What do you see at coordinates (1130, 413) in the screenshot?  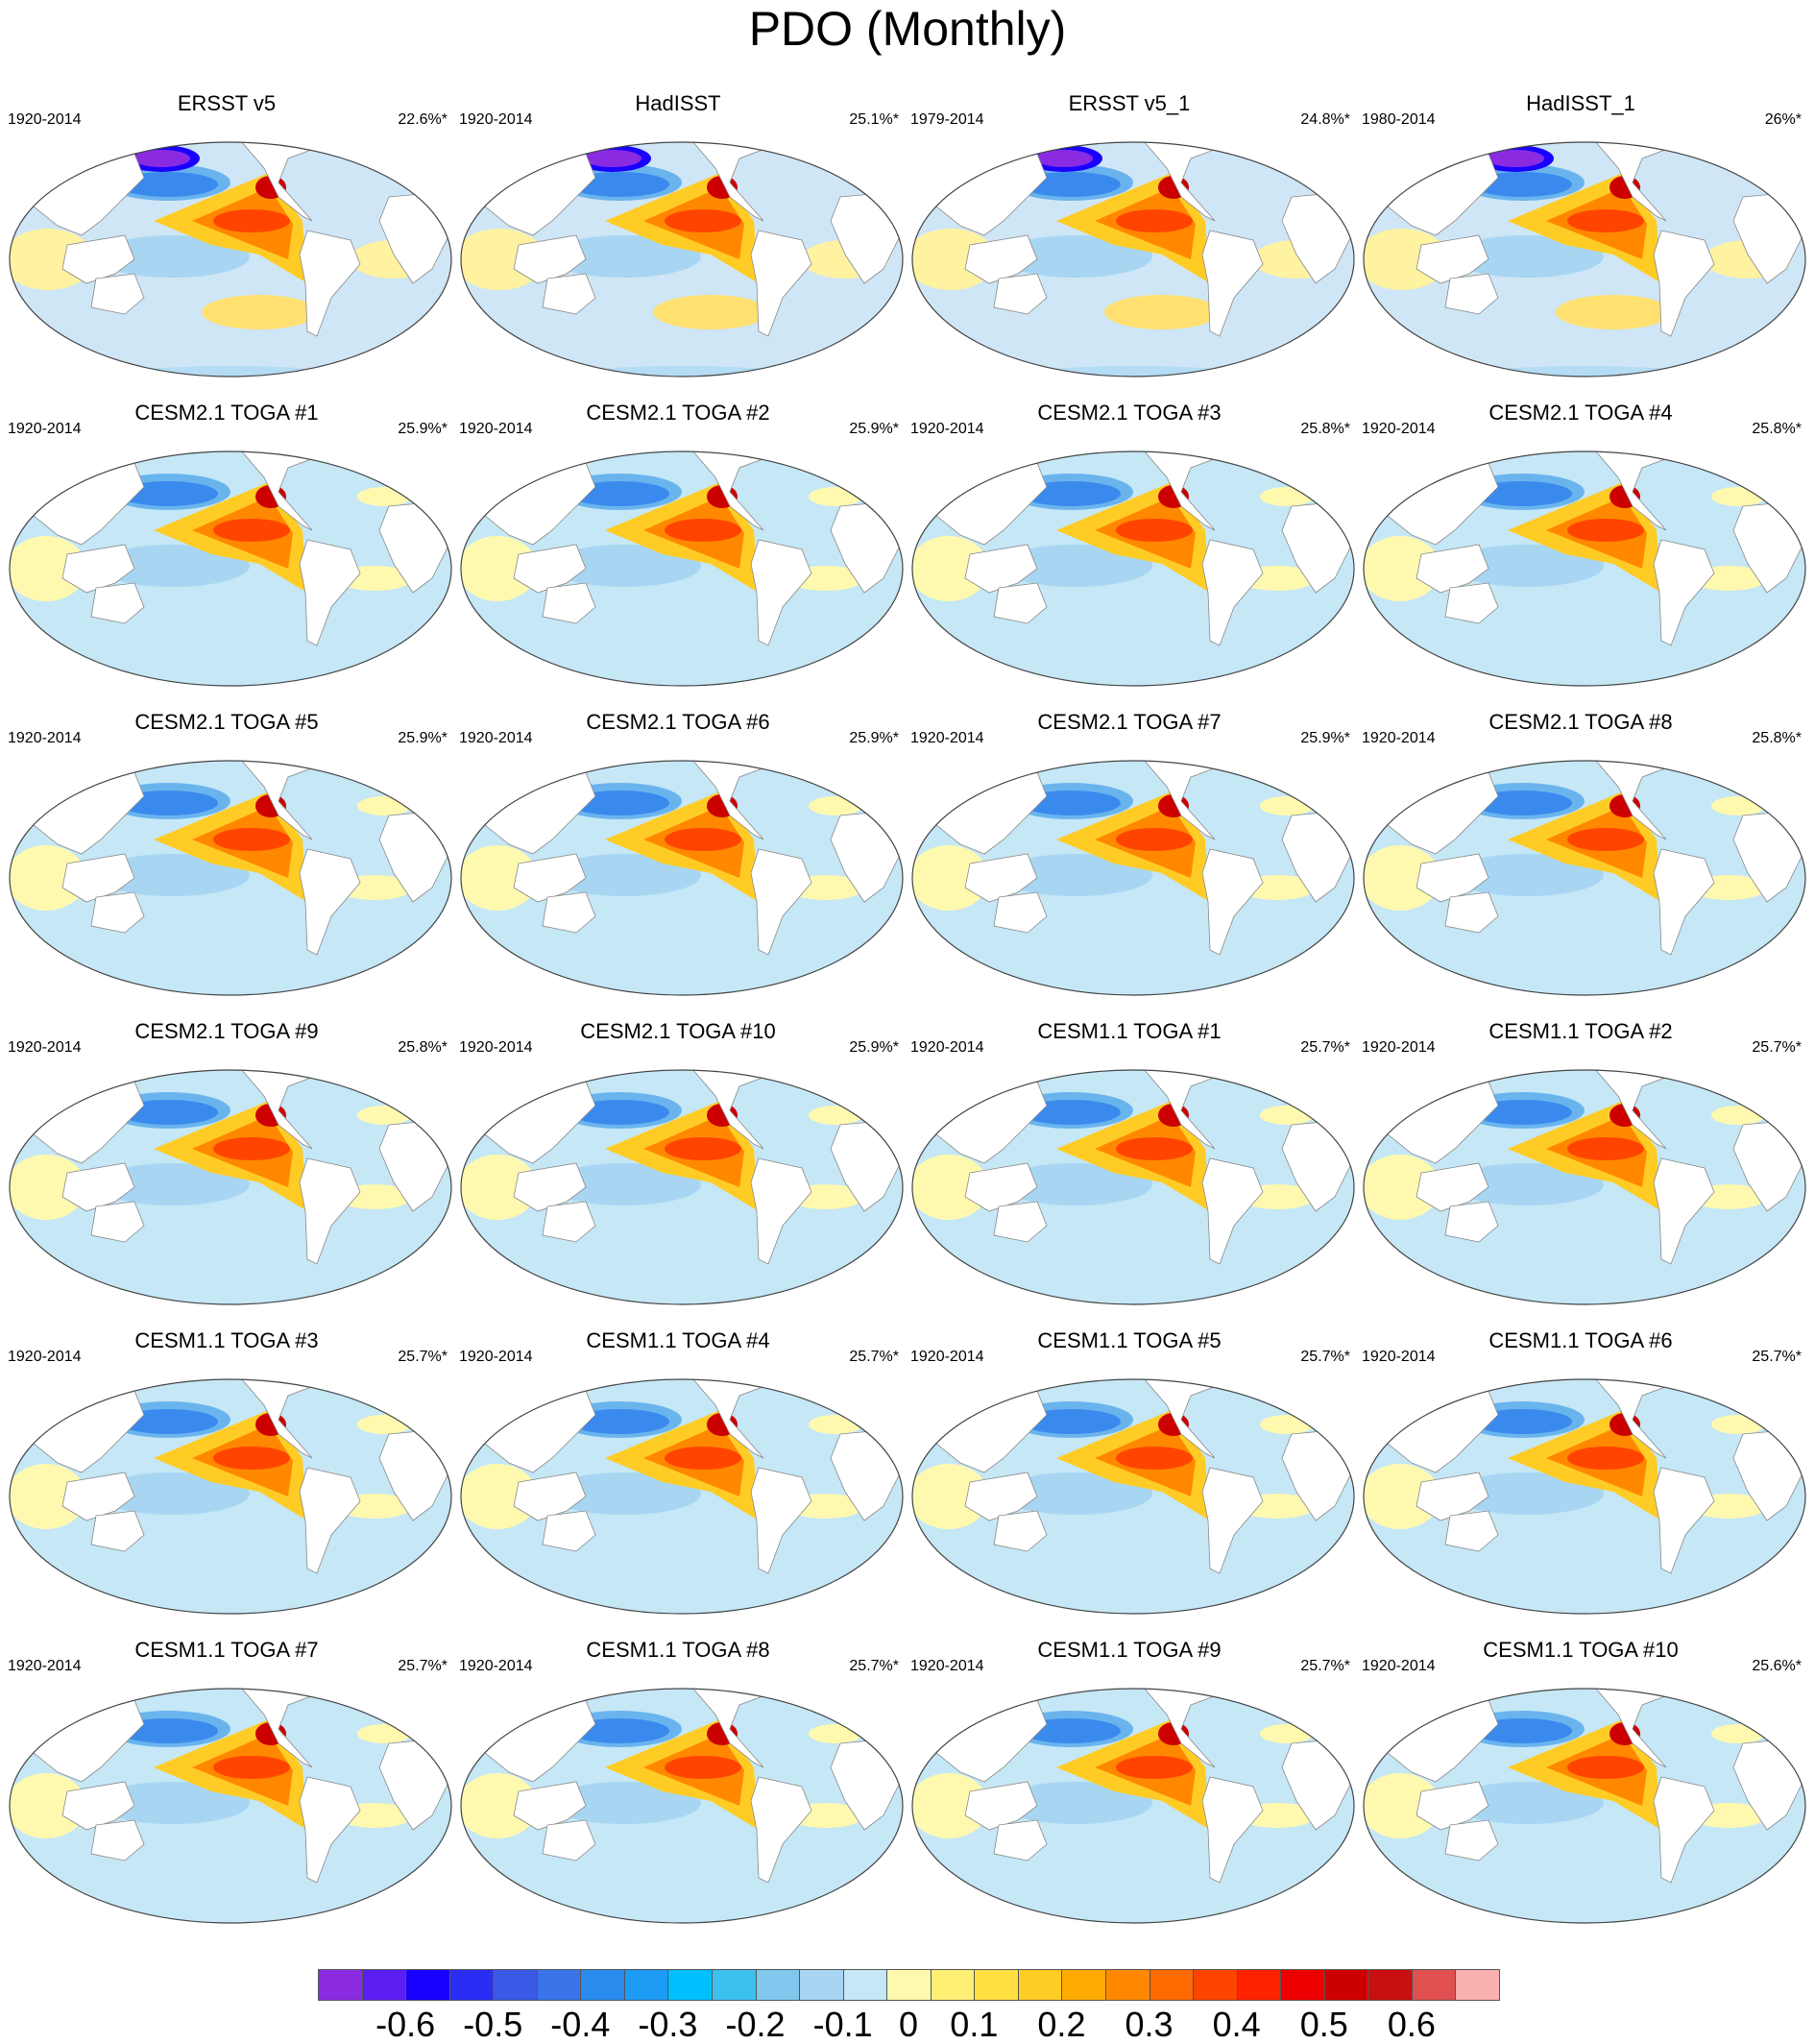 I see `panel-title: CESM2.1 TOGA #3` at bounding box center [1130, 413].